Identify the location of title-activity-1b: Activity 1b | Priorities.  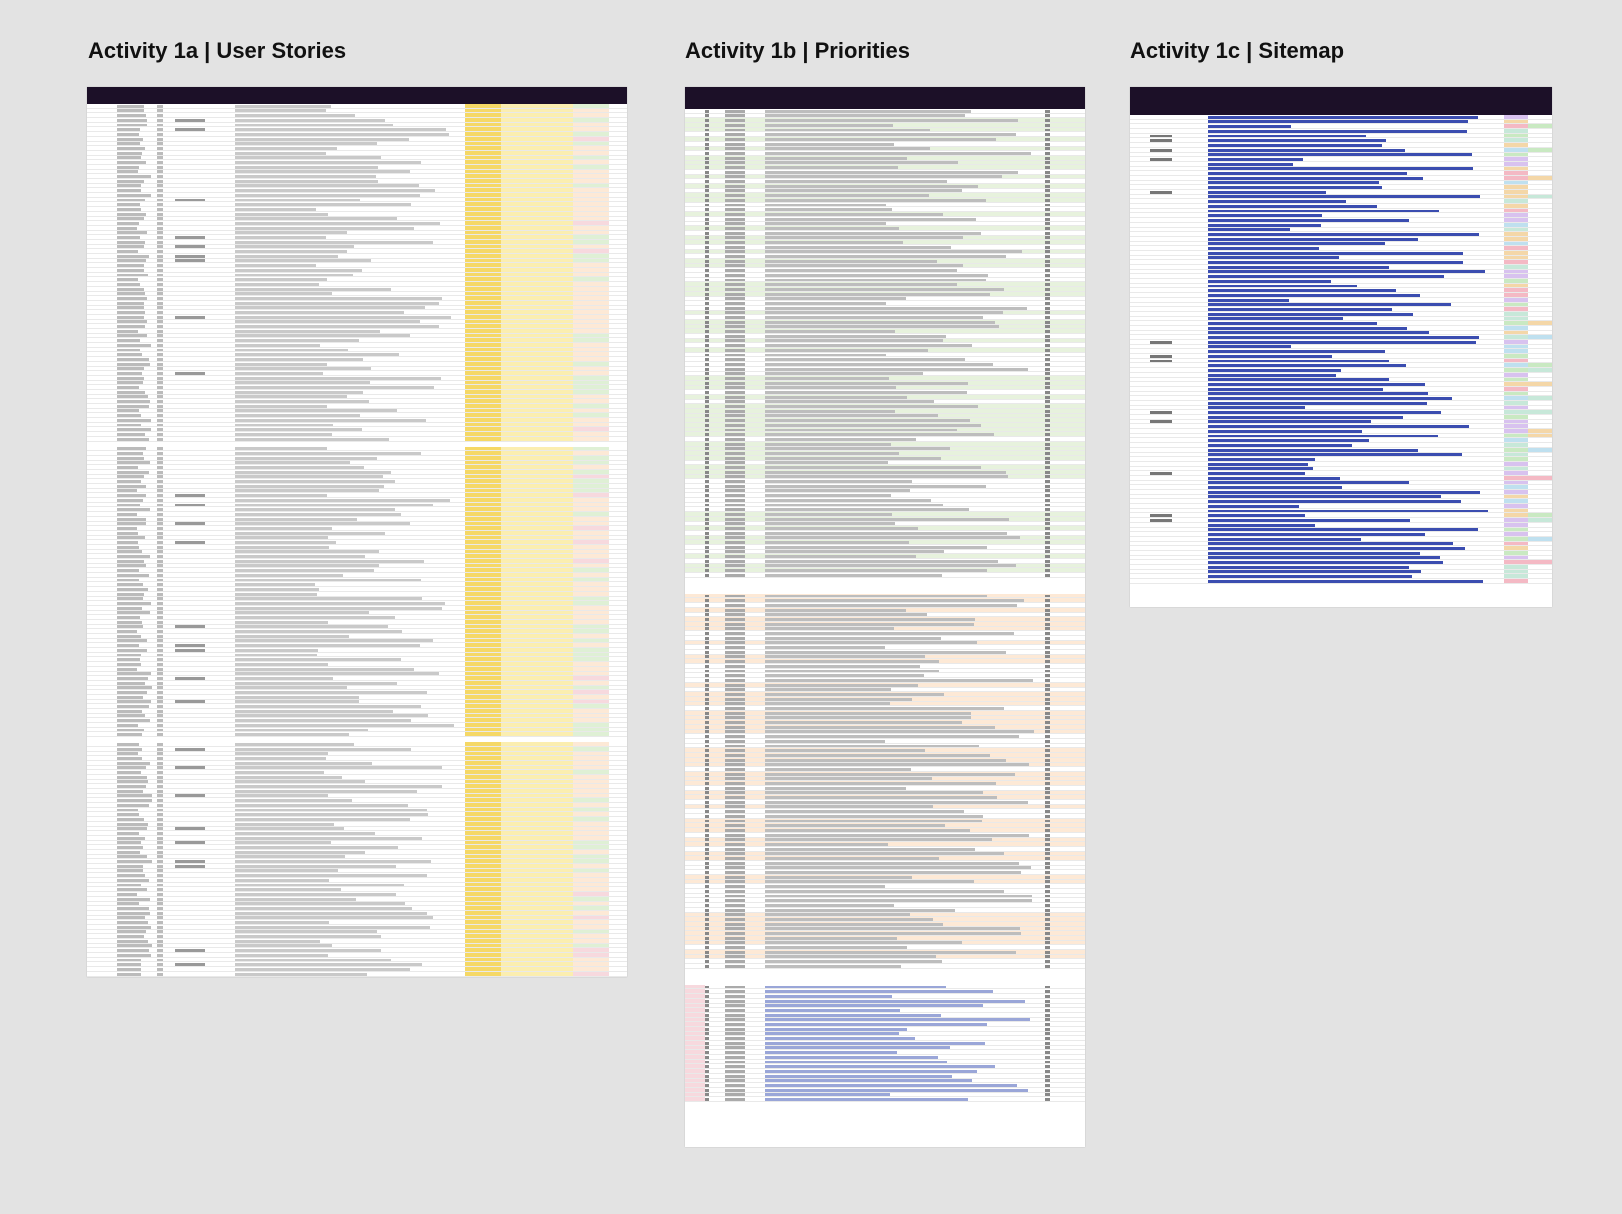
(798, 50).